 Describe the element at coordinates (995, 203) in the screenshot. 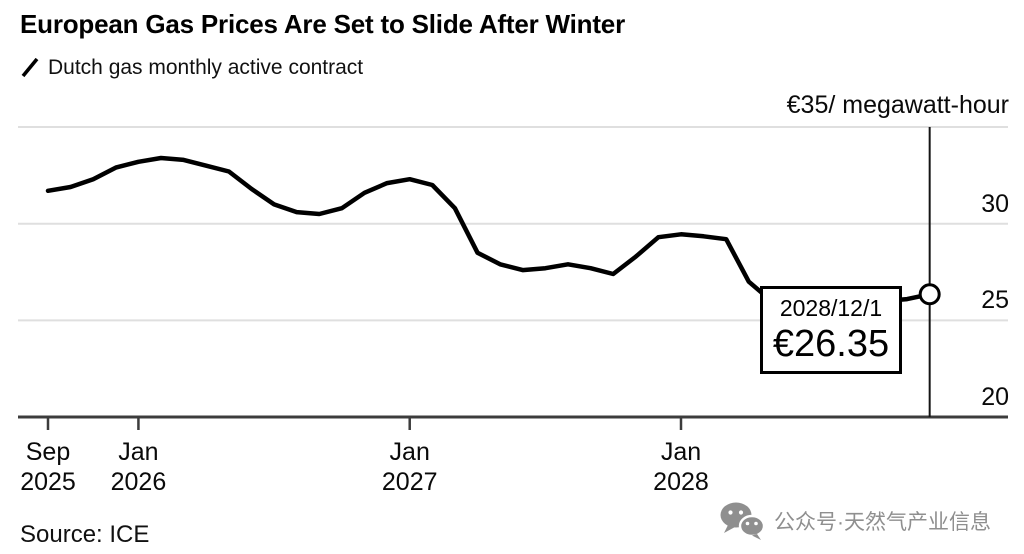

I see `y-tick-label: 30` at that location.